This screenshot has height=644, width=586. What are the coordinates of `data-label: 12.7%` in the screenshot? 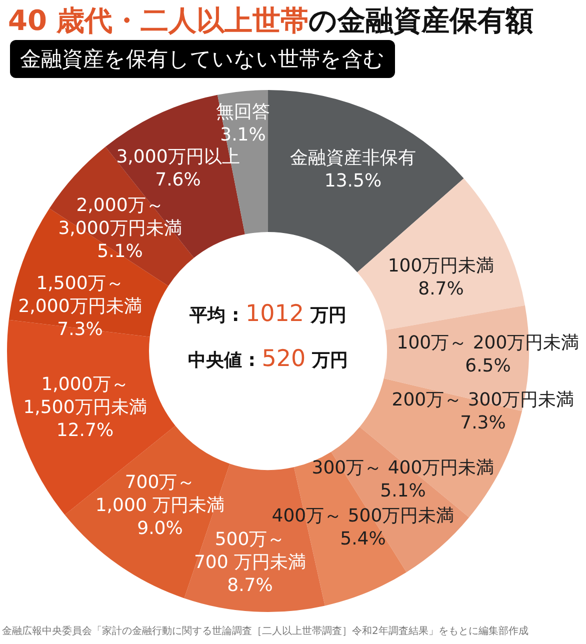 It's located at (85, 430).